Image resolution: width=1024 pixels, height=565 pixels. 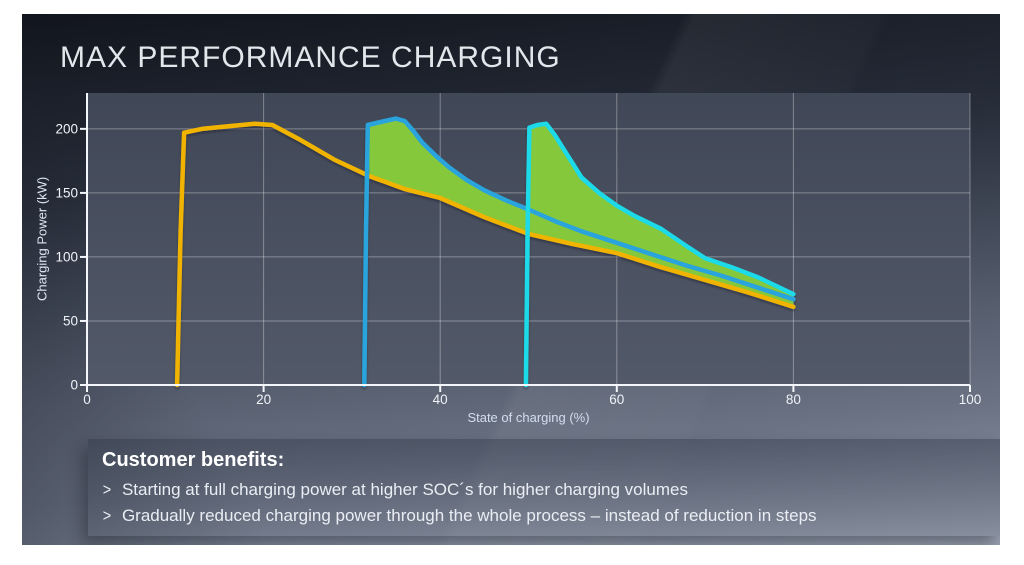 What do you see at coordinates (193, 460) in the screenshot?
I see `benefits-heading: Customer benefits:` at bounding box center [193, 460].